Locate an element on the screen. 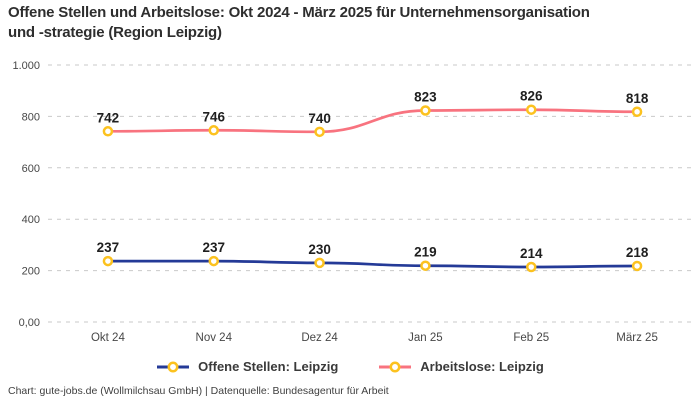 The width and height of the screenshot is (700, 400). x-axis-label: Dez 24 is located at coordinates (319, 338).